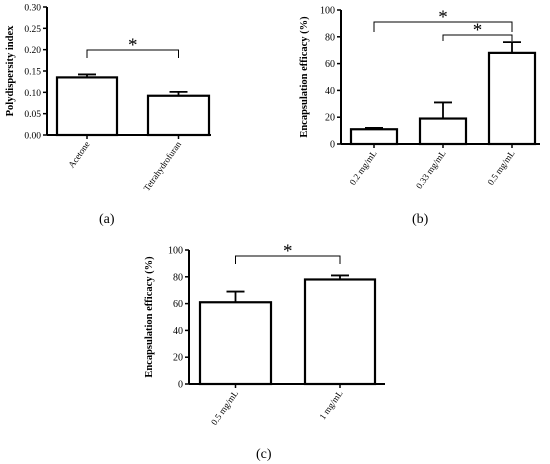 The height and width of the screenshot is (464, 550). Describe the element at coordinates (10, 70) in the screenshot. I see `y-axis-label: Polydispersity index` at that location.